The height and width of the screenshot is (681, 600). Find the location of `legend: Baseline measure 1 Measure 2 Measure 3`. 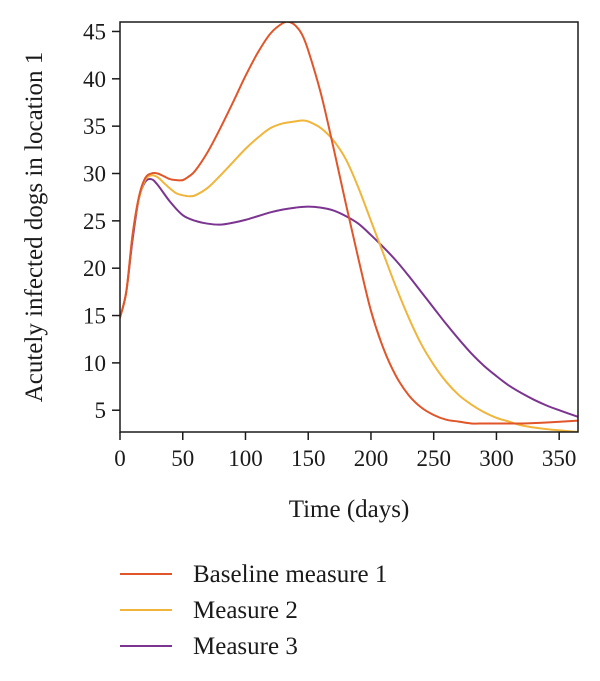

legend: Baseline measure 1 Measure 2 Measure 3 is located at coordinates (253, 610).